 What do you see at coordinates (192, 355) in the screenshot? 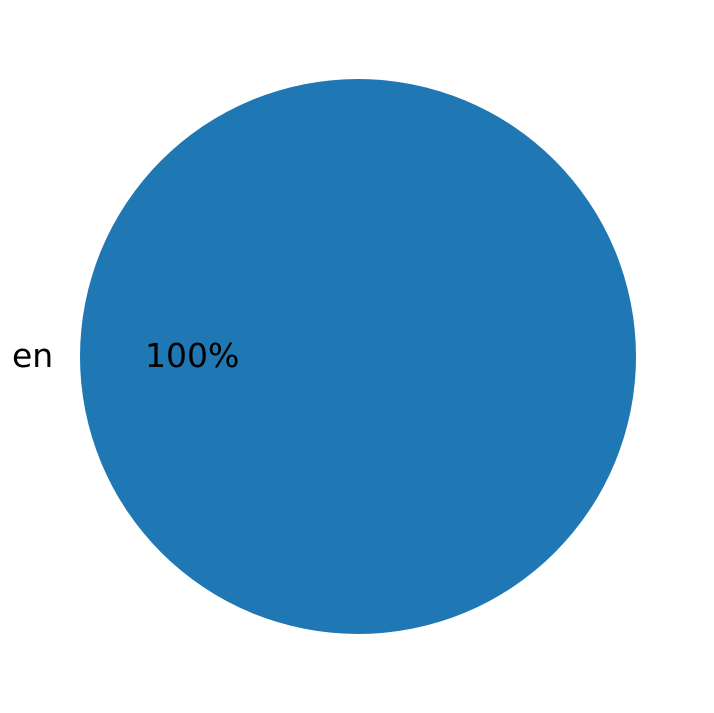
I see `pie-slice-percent-en: 100%` at bounding box center [192, 355].